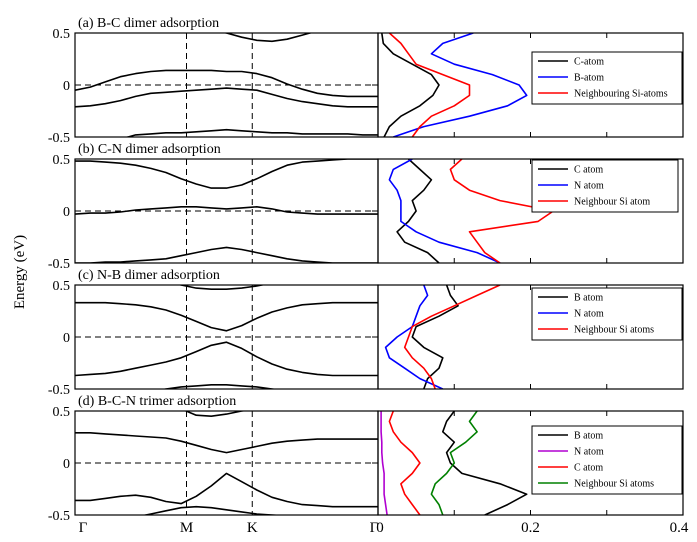 The width and height of the screenshot is (697, 542). What do you see at coordinates (605, 186) in the screenshot?
I see `legend: C atom N atom Neighbour Si atom` at bounding box center [605, 186].